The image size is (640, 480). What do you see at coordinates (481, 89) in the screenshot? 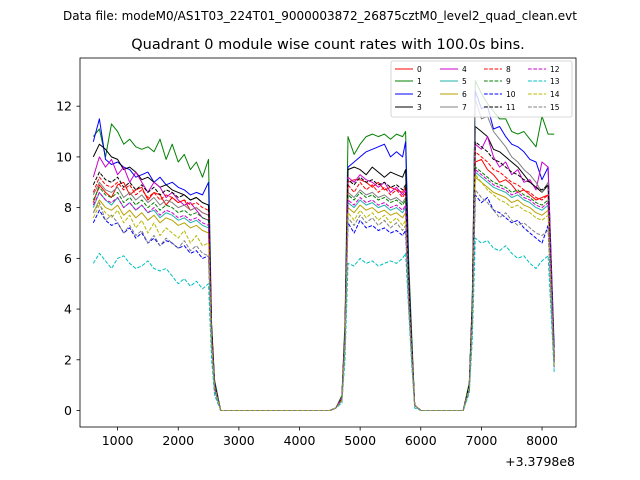
I see `legend-frame` at bounding box center [481, 89].